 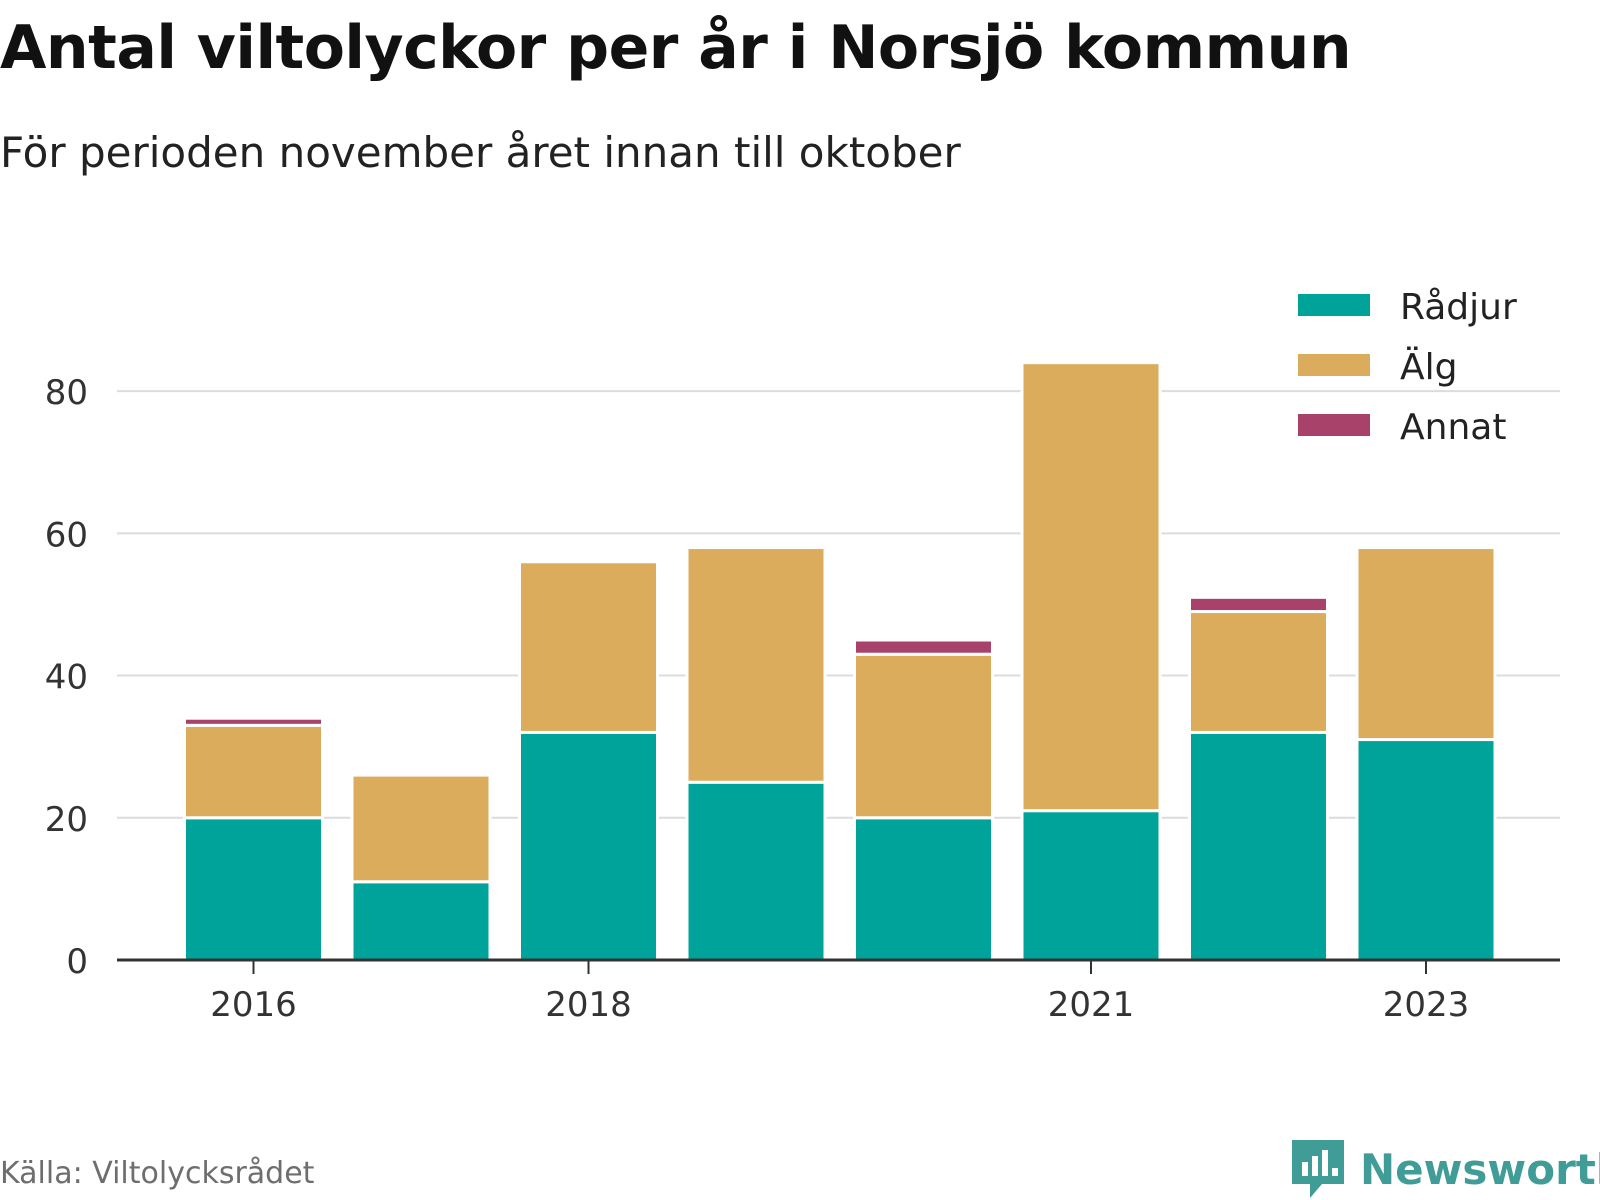 I want to click on brand-logo: Newsworthy, so click(x=1446, y=1169).